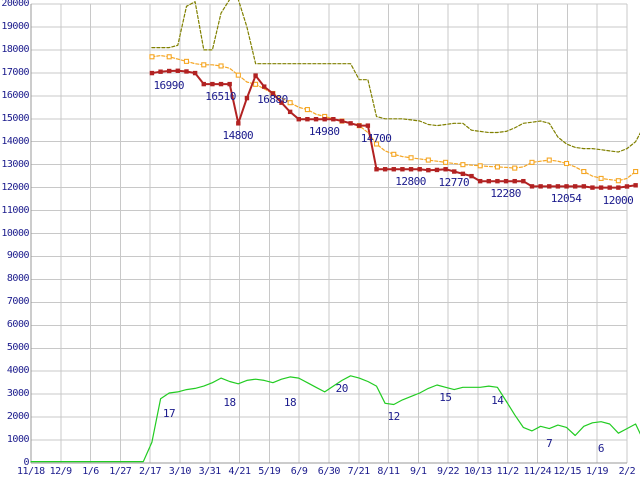  Describe the element at coordinates (18, 371) in the screenshot. I see `y-axis-tick: 4000` at that location.